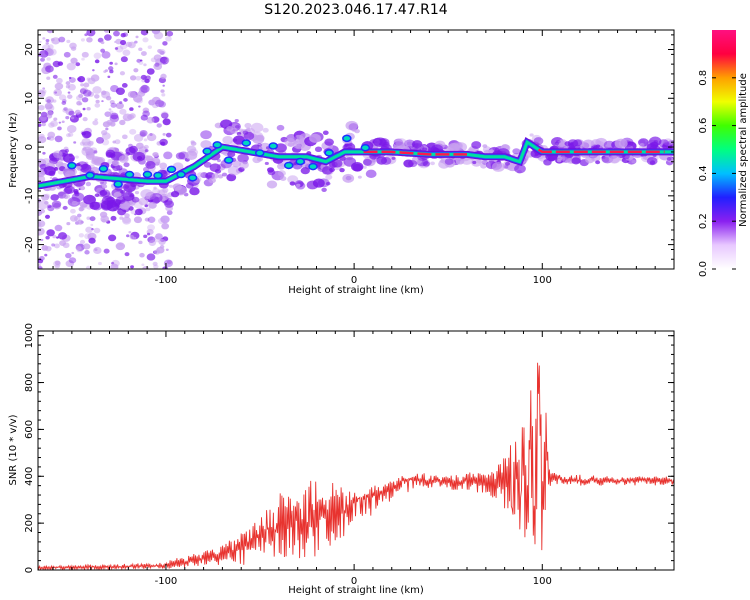 Image resolution: width=750 pixels, height=600 pixels. I want to click on y-tick-label: 400, so click(29, 476).